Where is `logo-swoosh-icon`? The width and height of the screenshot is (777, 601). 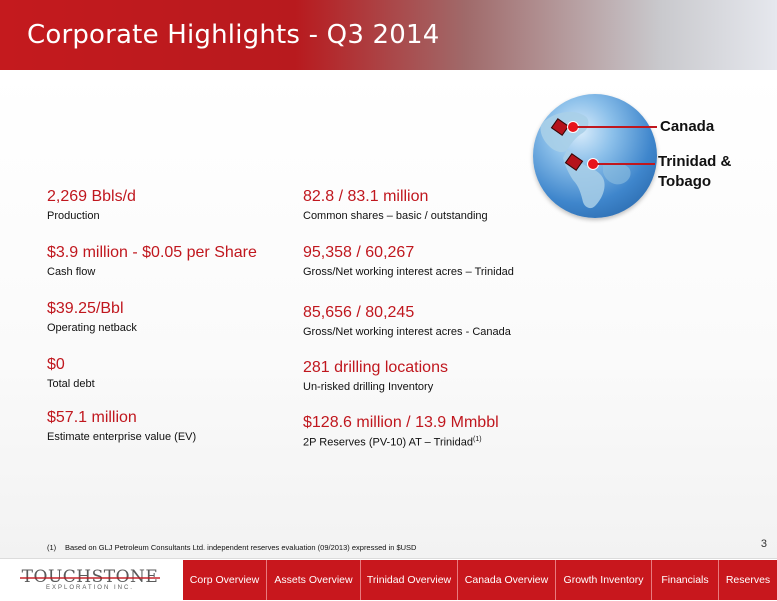 logo-swoosh-icon is located at coordinates (90, 578).